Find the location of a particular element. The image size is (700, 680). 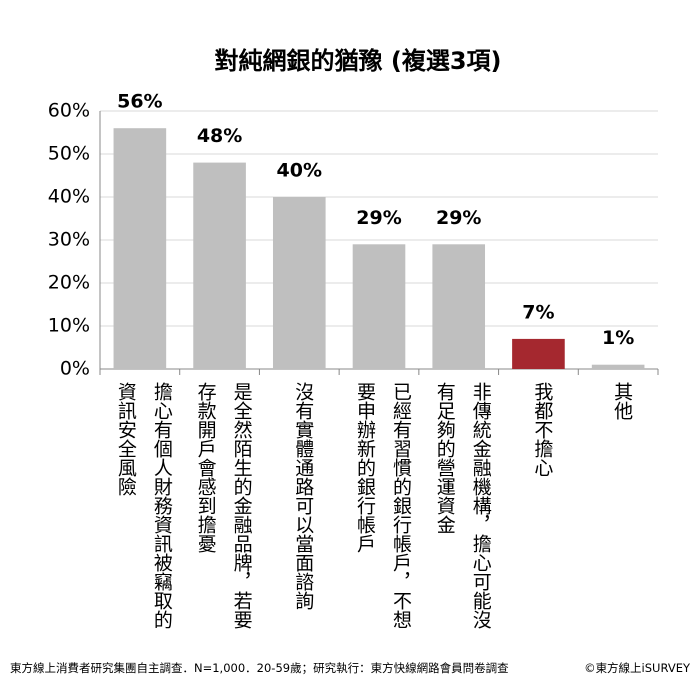

y-tick-label: 60% is located at coordinates (69, 111).